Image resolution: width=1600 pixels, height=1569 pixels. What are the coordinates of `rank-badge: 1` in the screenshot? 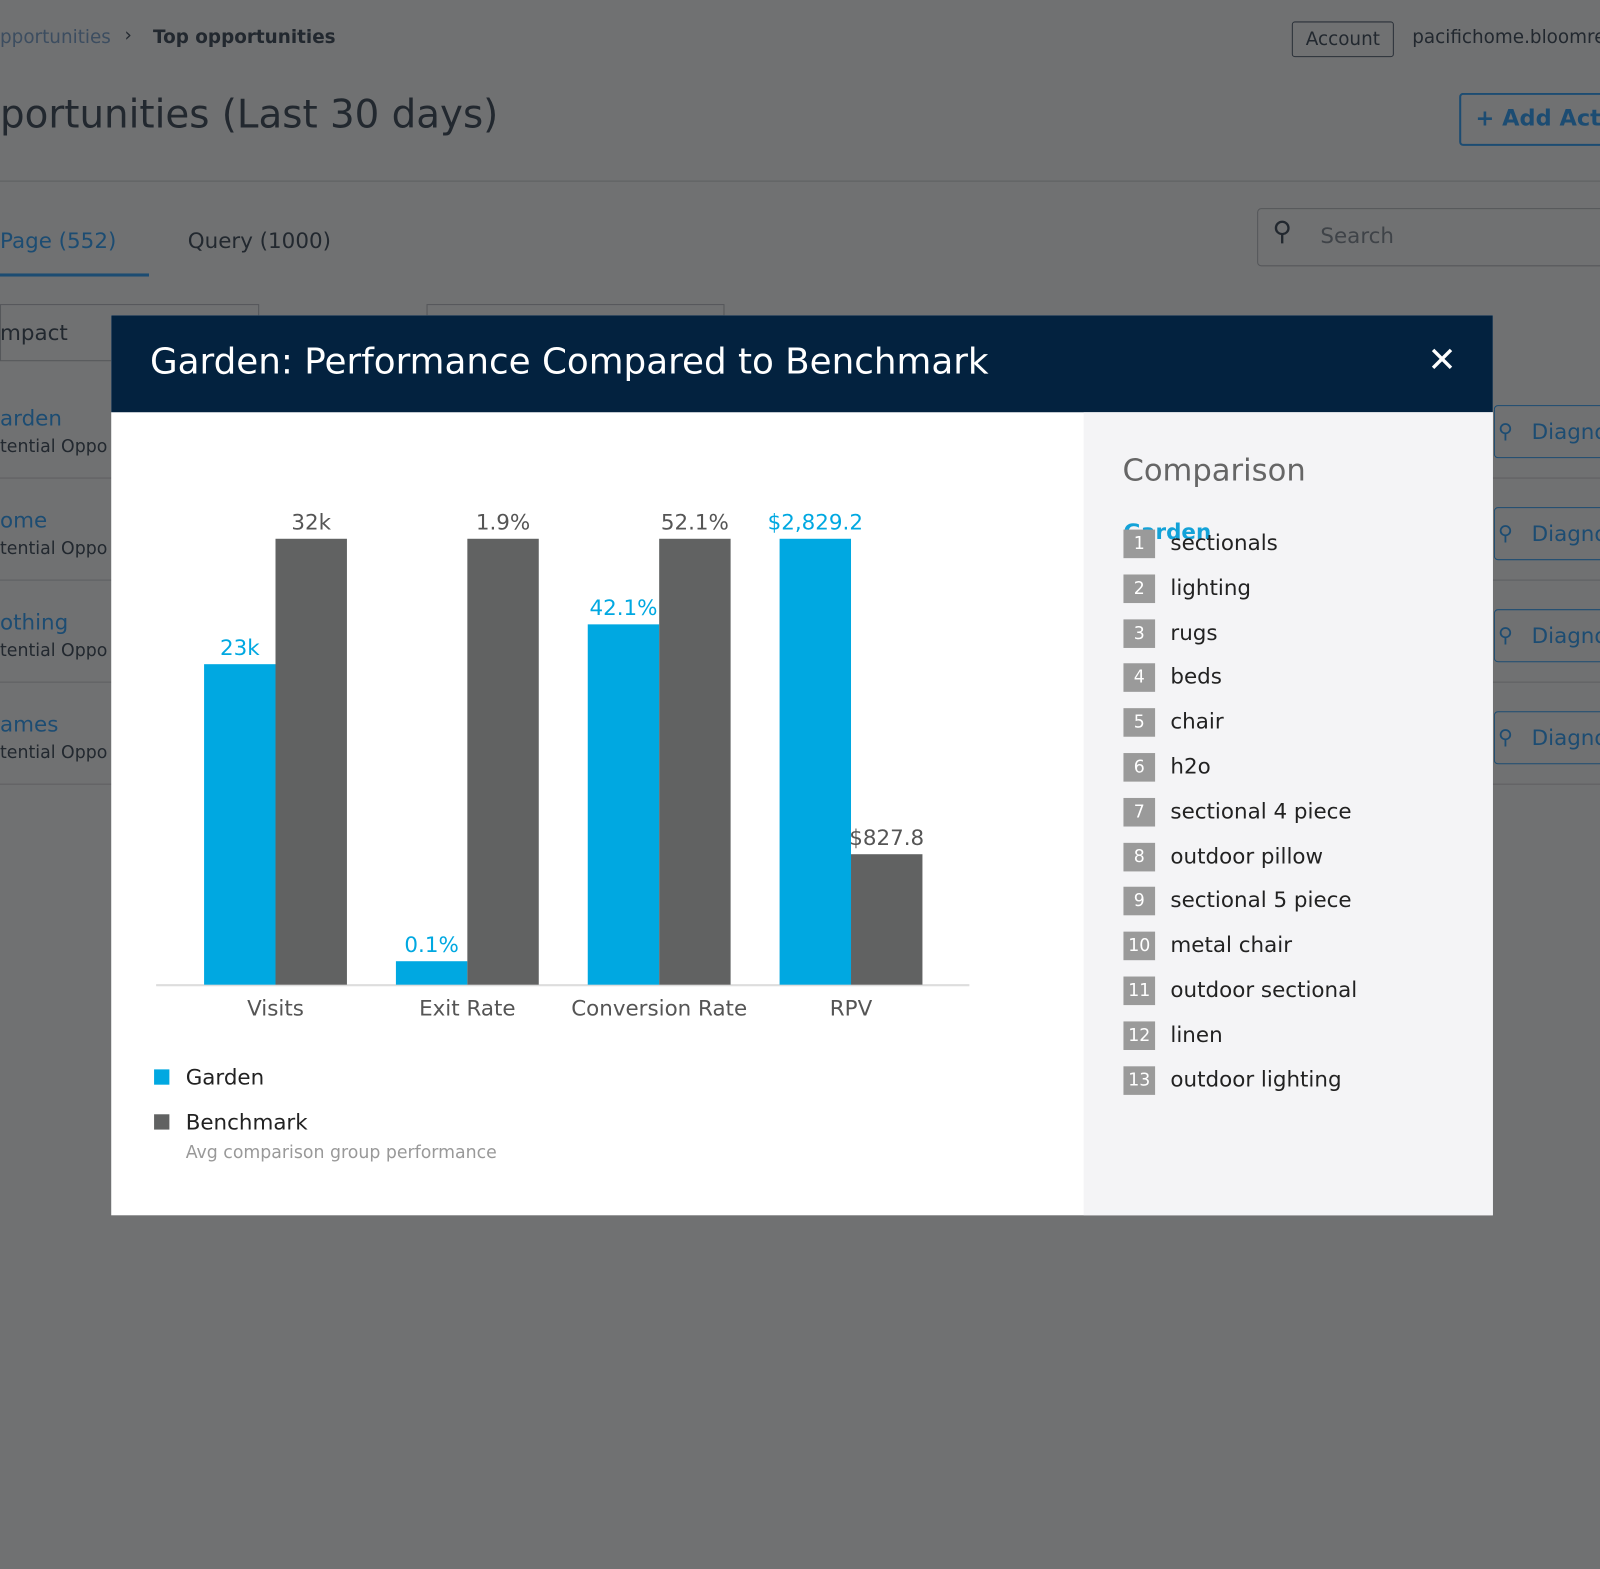 It's located at (1139, 544).